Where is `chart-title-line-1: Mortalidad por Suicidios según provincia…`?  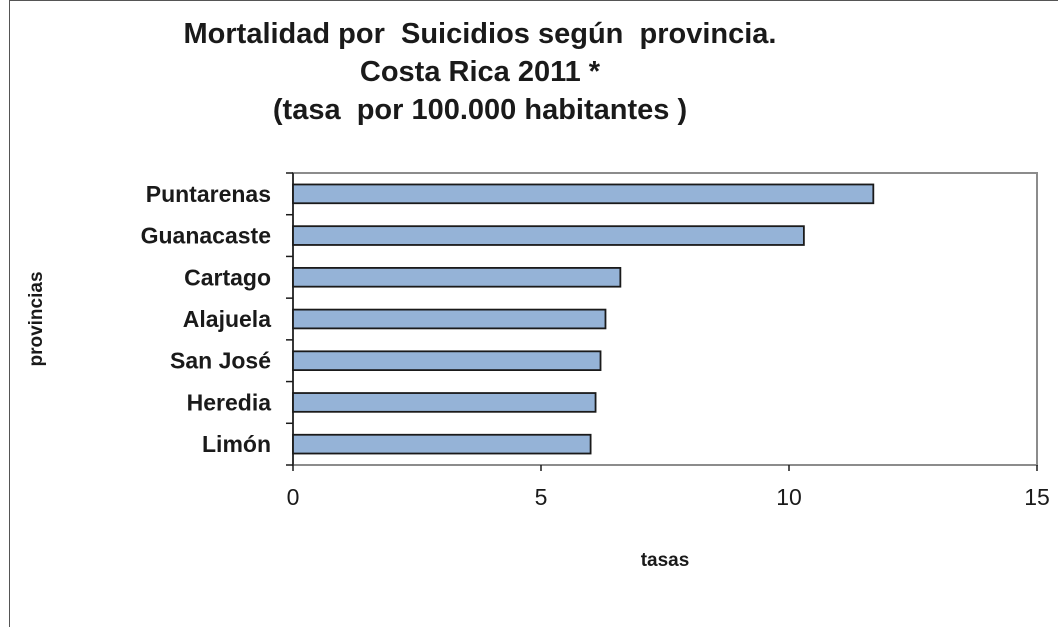 chart-title-line-1: Mortalidad por Suicidios según provincia… is located at coordinates (480, 34).